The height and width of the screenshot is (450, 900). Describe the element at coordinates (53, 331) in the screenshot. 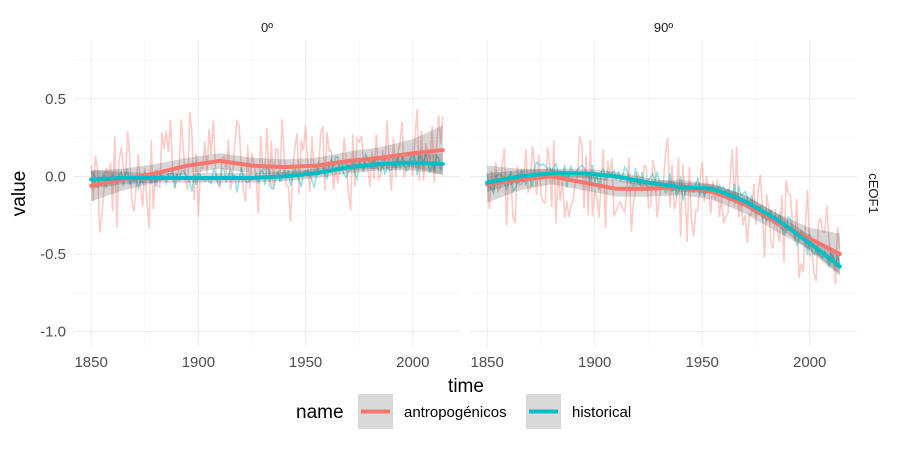

I see `y-tick-label: -1.0` at that location.